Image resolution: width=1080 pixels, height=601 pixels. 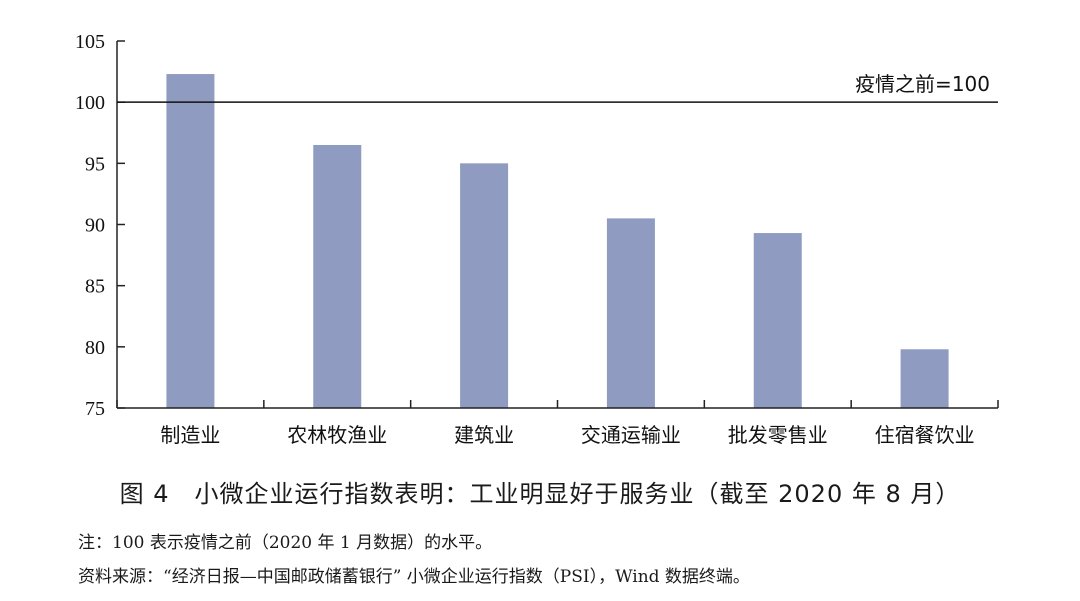 I want to click on x-tick-label: 住宿餐饮业, so click(x=925, y=435).